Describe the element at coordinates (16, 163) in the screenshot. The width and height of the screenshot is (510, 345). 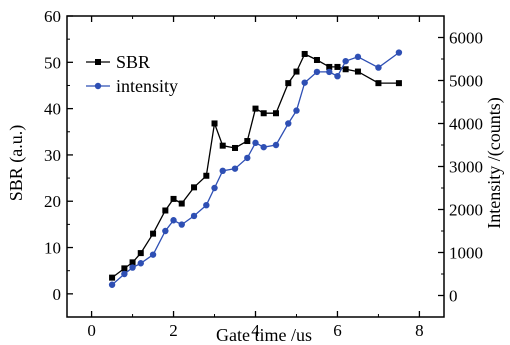
I see `left-y-axis-label: SBR (a.u.)` at that location.